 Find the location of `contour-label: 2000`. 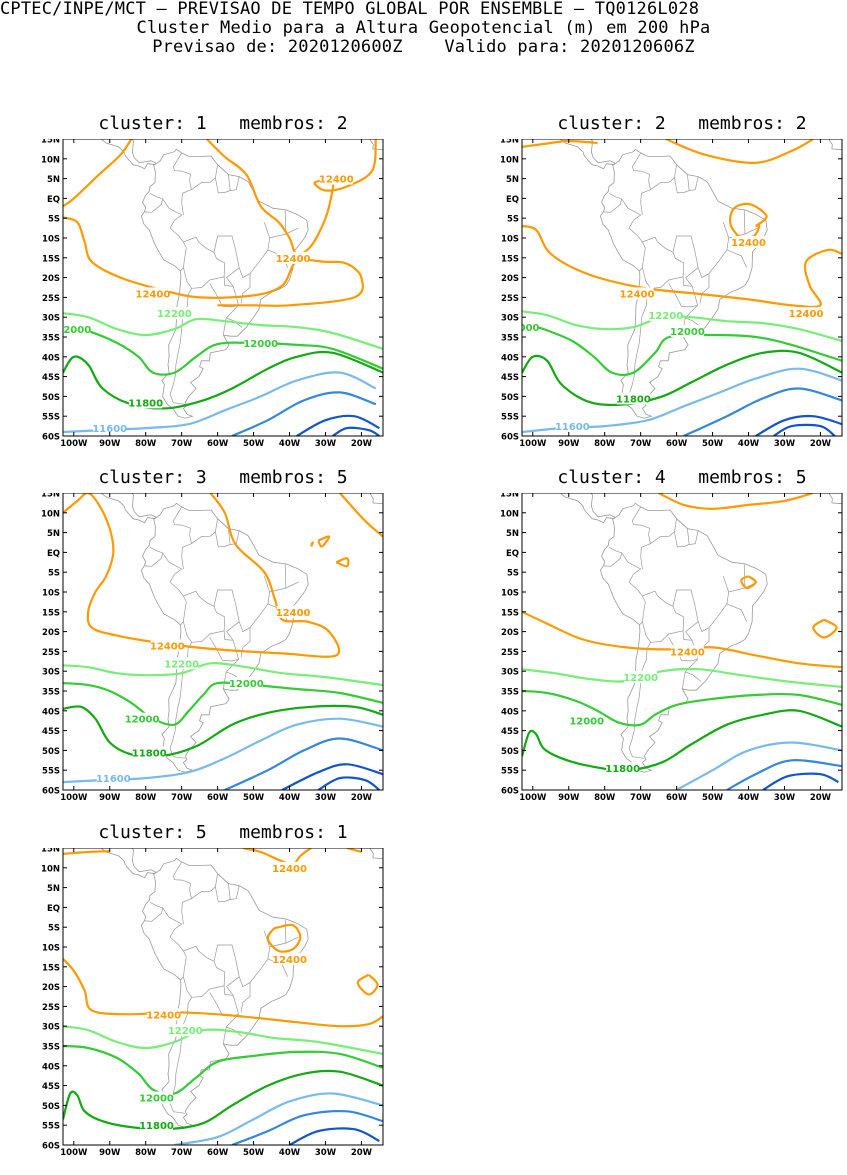

contour-label: 2000 is located at coordinates (526, 328).